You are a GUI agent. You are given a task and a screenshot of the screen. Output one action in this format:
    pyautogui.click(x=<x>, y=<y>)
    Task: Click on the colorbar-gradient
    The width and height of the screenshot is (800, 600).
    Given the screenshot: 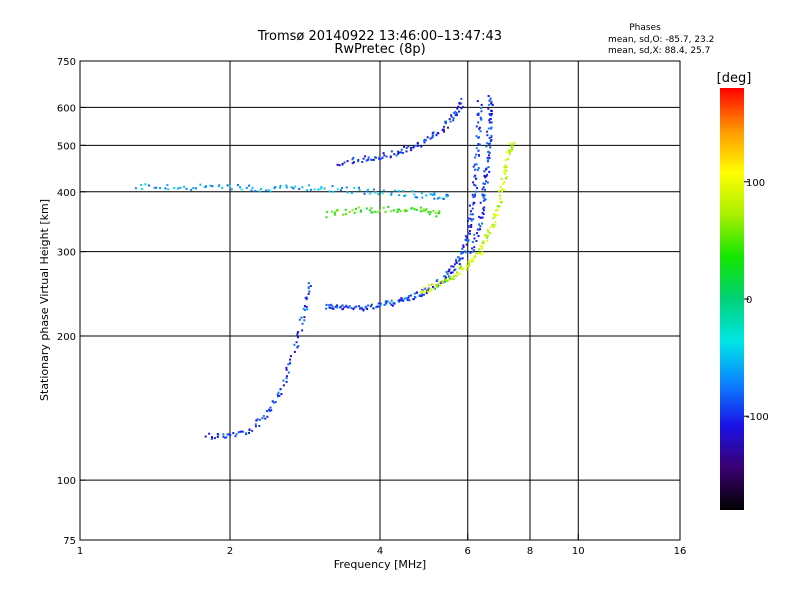 What is the action you would take?
    pyautogui.click(x=732, y=299)
    